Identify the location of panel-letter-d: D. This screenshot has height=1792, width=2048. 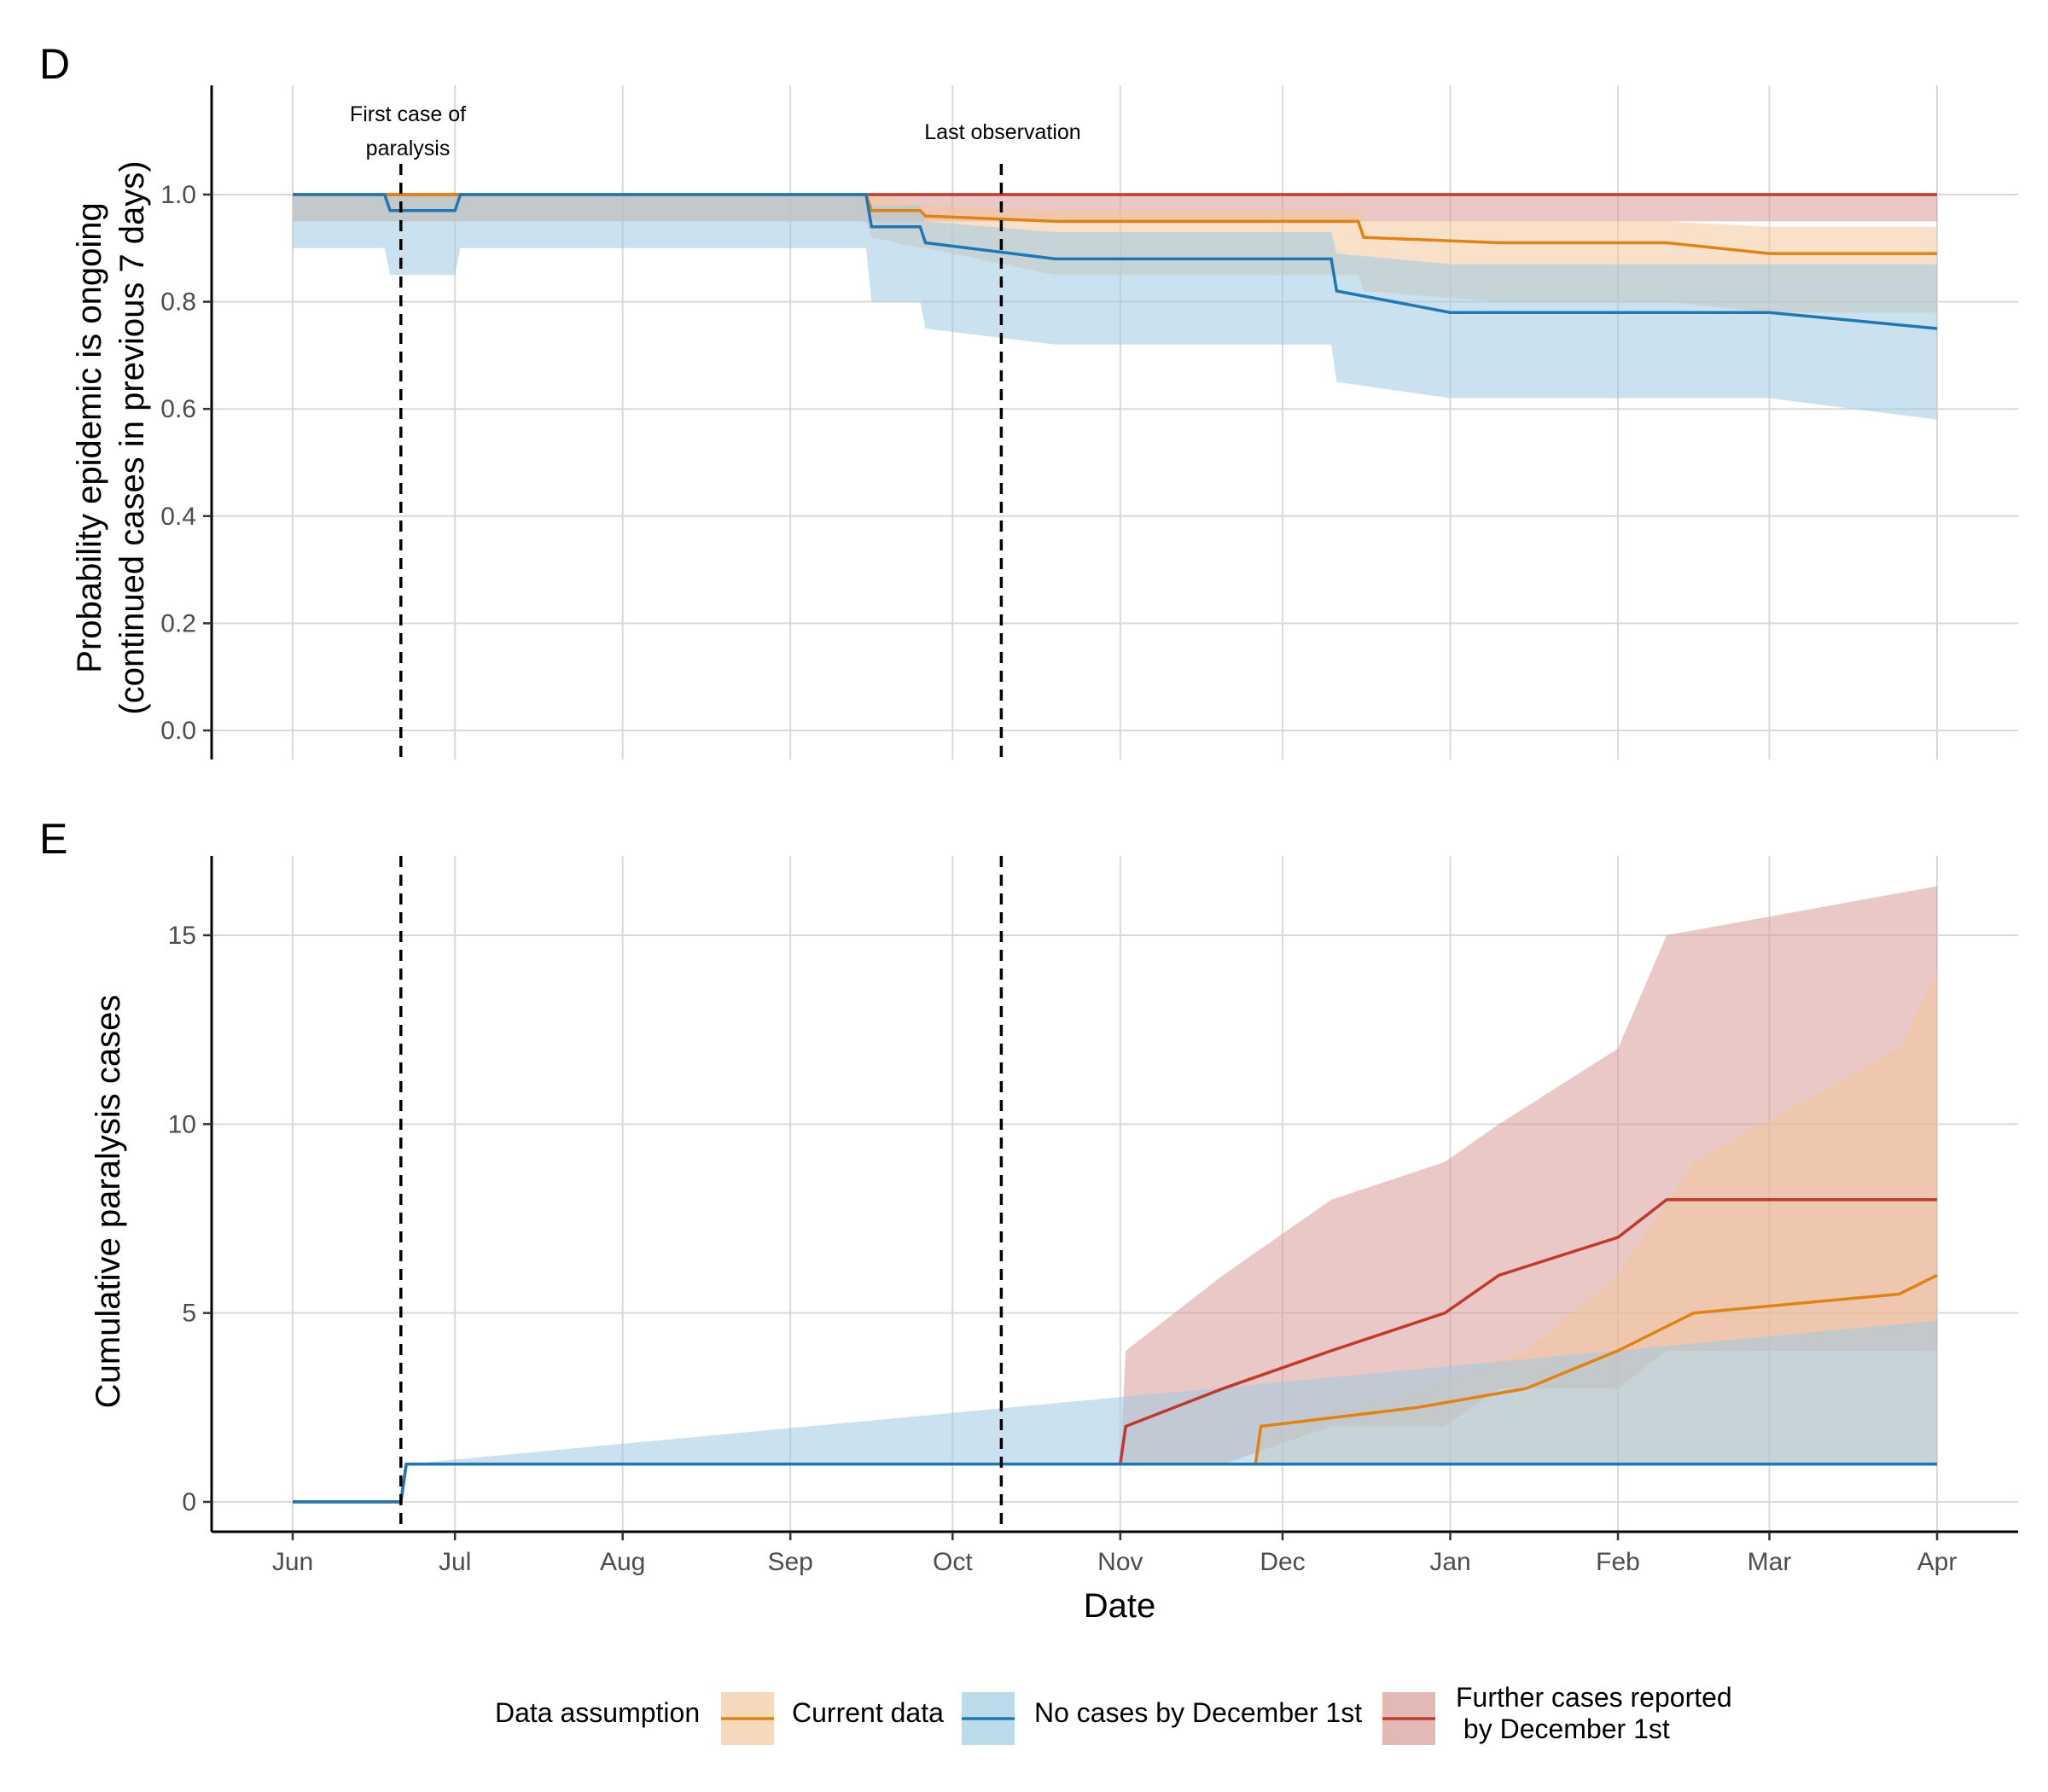
(54, 64).